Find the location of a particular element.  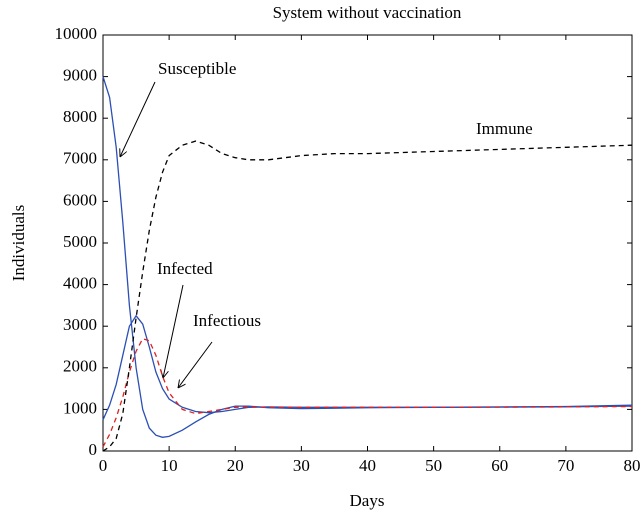

y-tick-label: 9000 is located at coordinates (80, 75).